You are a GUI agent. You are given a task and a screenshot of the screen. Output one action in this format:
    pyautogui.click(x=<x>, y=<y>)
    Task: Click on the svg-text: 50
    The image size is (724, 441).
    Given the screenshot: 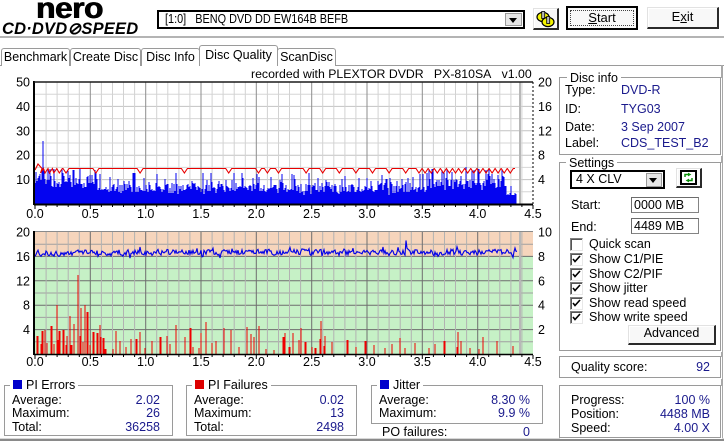 What is the action you would take?
    pyautogui.click(x=23, y=83)
    